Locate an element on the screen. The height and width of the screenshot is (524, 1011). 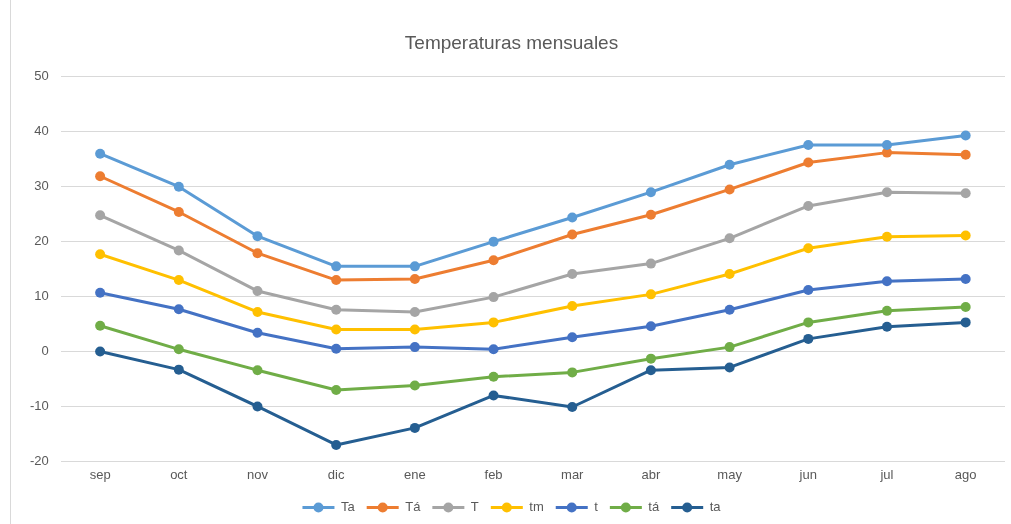
x-tick-label: mar is located at coordinates (573, 474).